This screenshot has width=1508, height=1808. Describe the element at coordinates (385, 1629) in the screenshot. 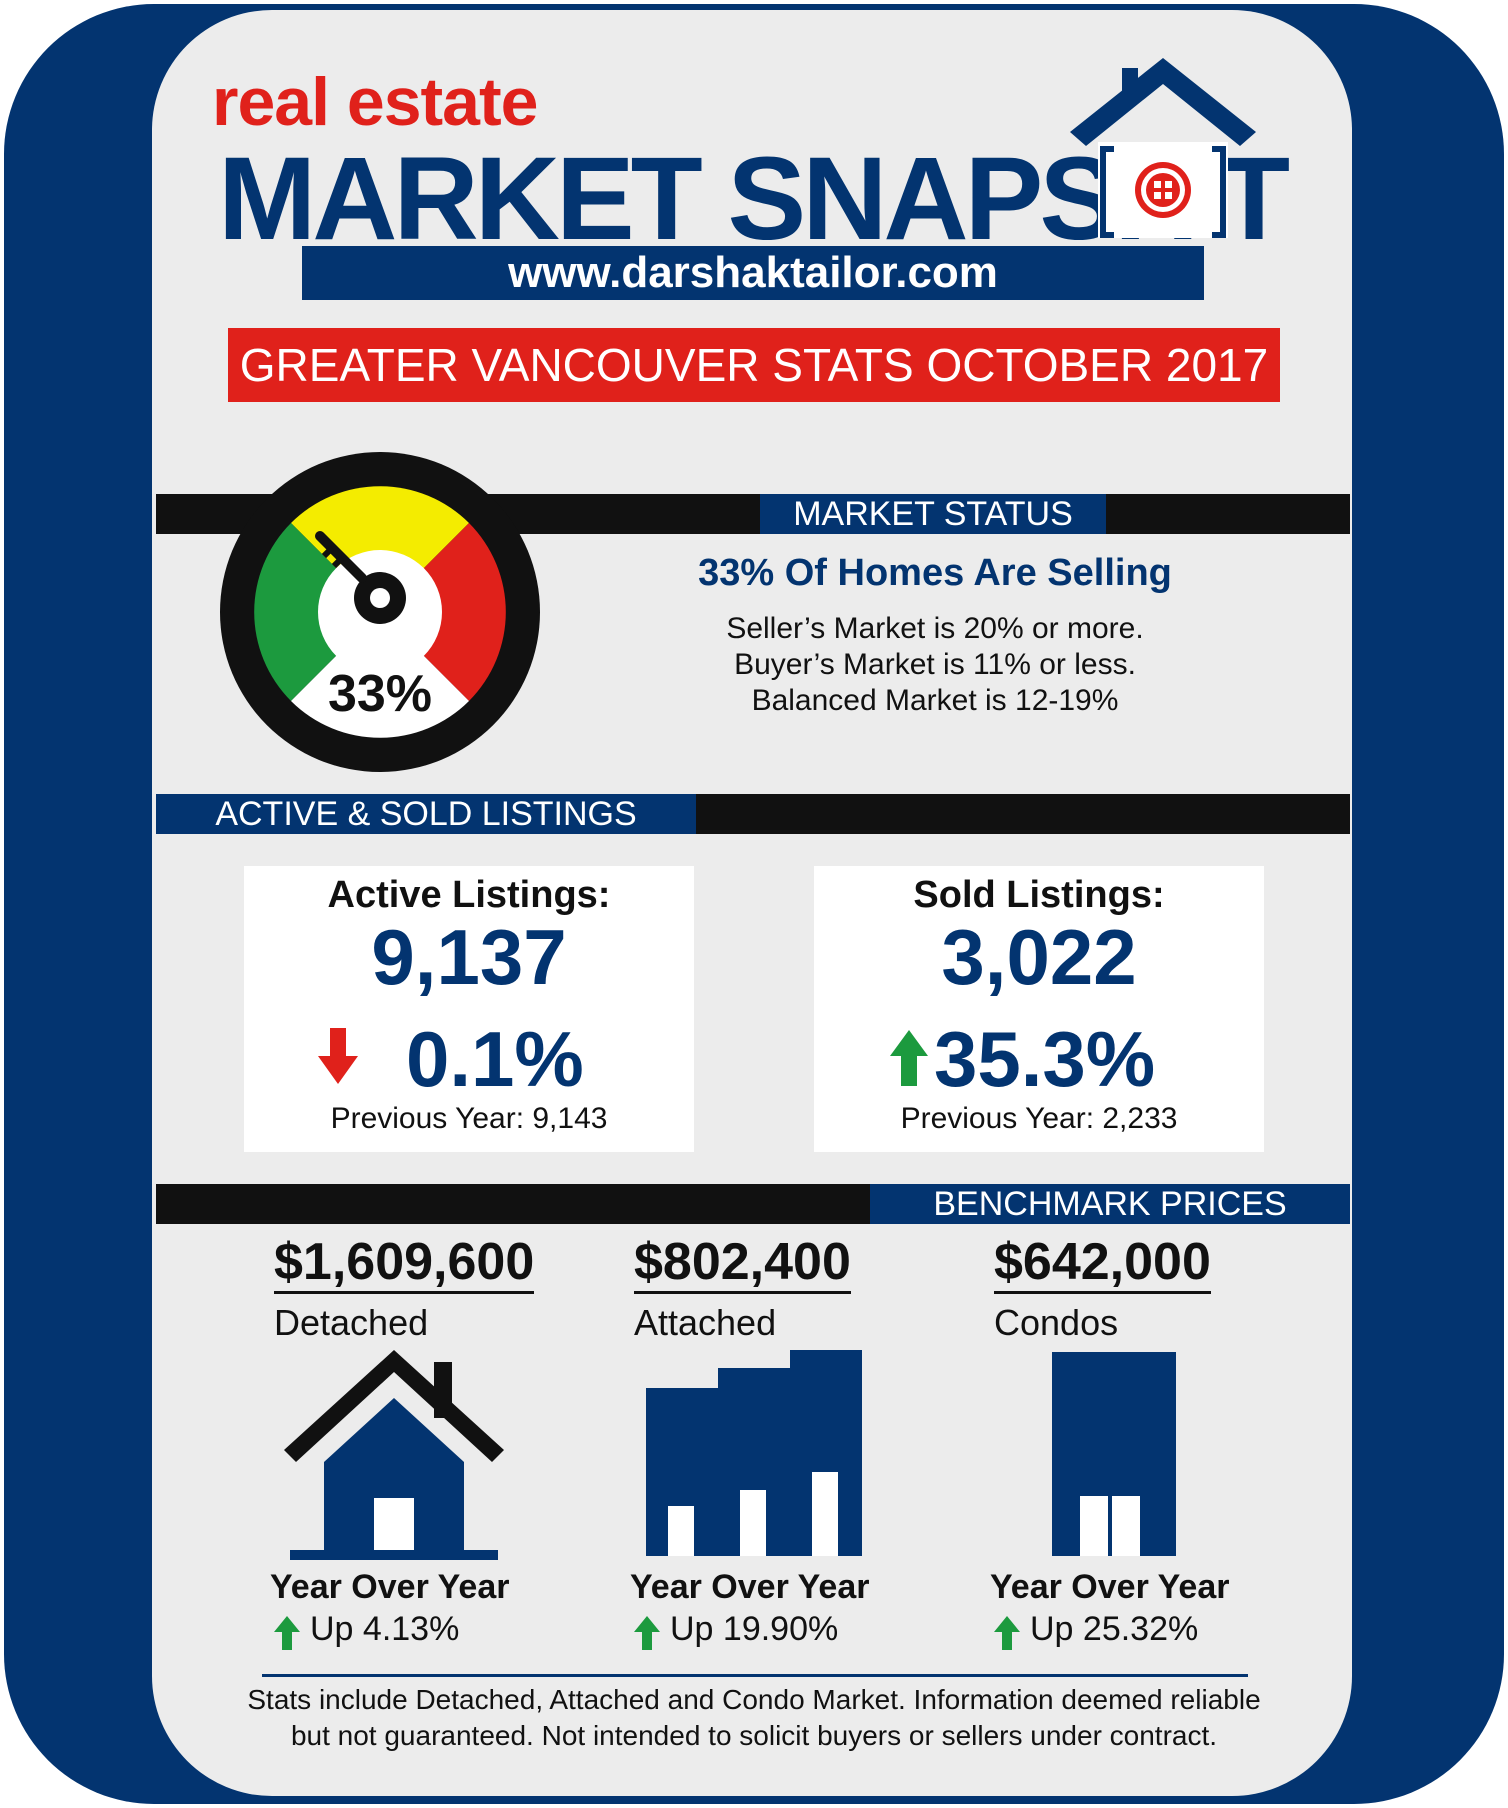

I see `detached-yoy-value: Up 4.13%` at that location.